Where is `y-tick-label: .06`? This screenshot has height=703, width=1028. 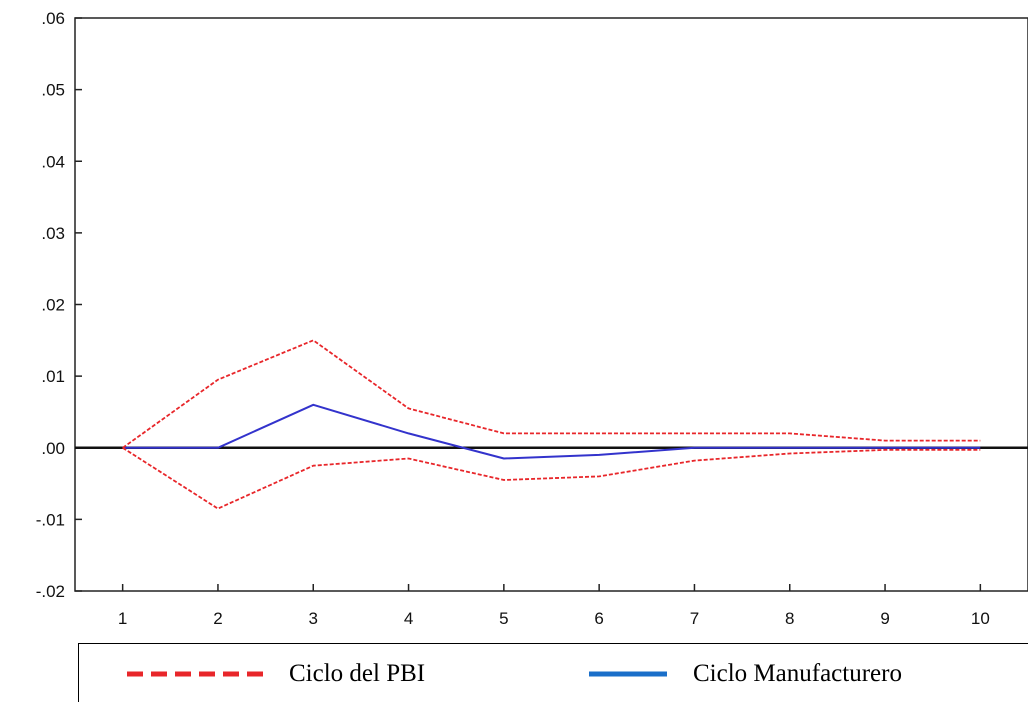 y-tick-label: .06 is located at coordinates (53, 18).